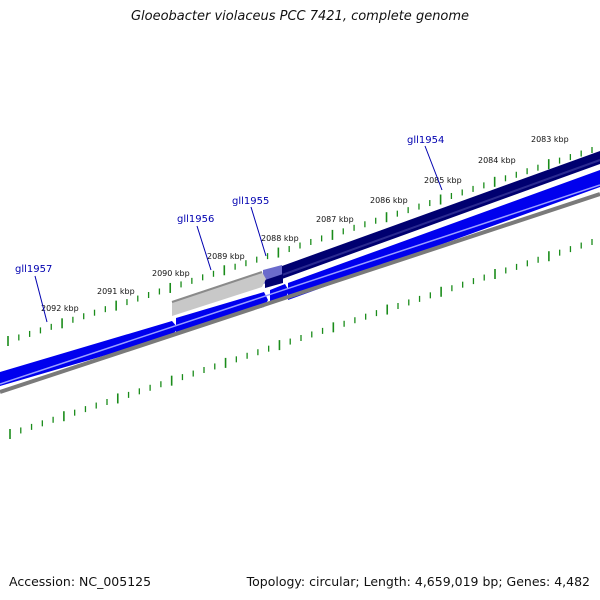 Image resolution: width=600 pixels, height=600 pixels. I want to click on gene-label: gll1954, so click(425, 140).